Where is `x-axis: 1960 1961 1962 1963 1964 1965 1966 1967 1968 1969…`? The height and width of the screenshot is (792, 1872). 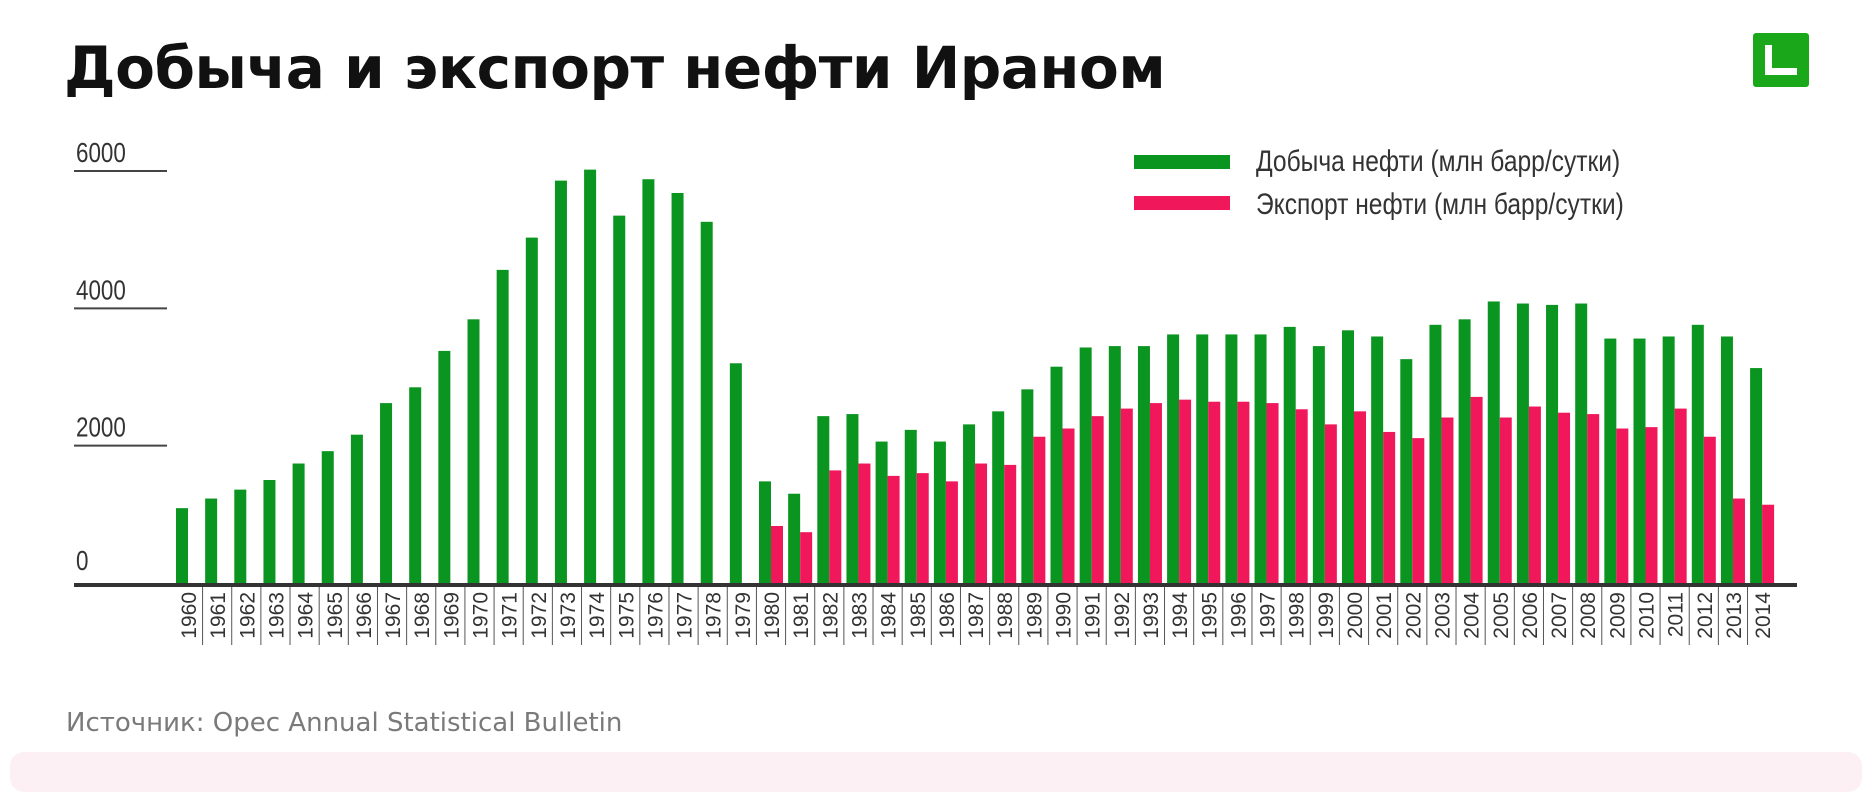
x-axis: 1960 1961 1962 1963 1964 1965 1966 1967 1968 1969… is located at coordinates (935, 614).